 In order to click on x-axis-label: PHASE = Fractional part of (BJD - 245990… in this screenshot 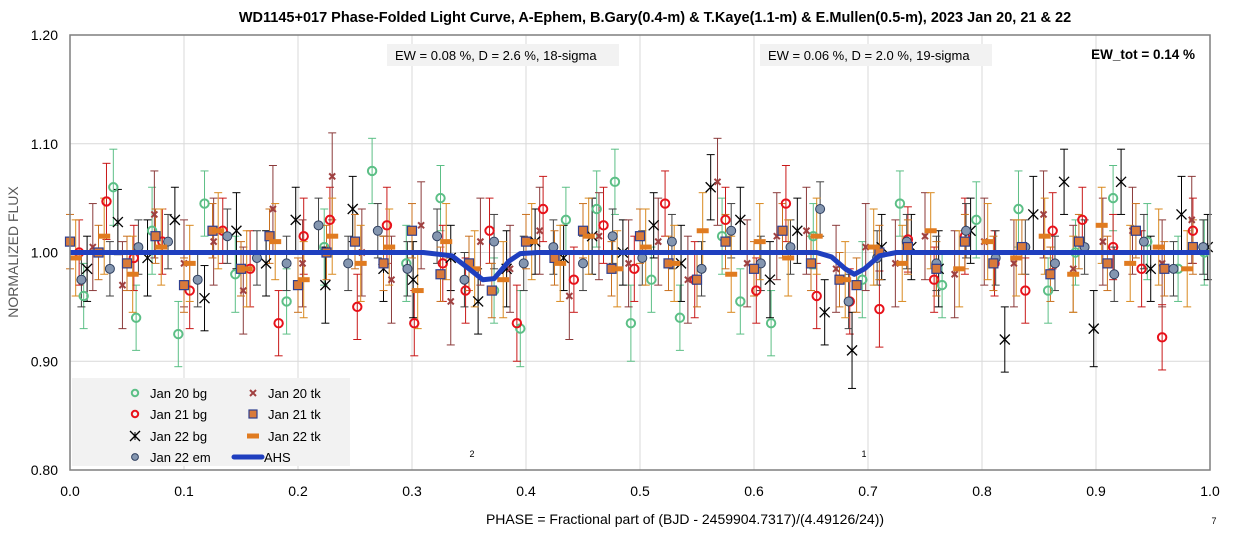, I will do `click(685, 519)`.